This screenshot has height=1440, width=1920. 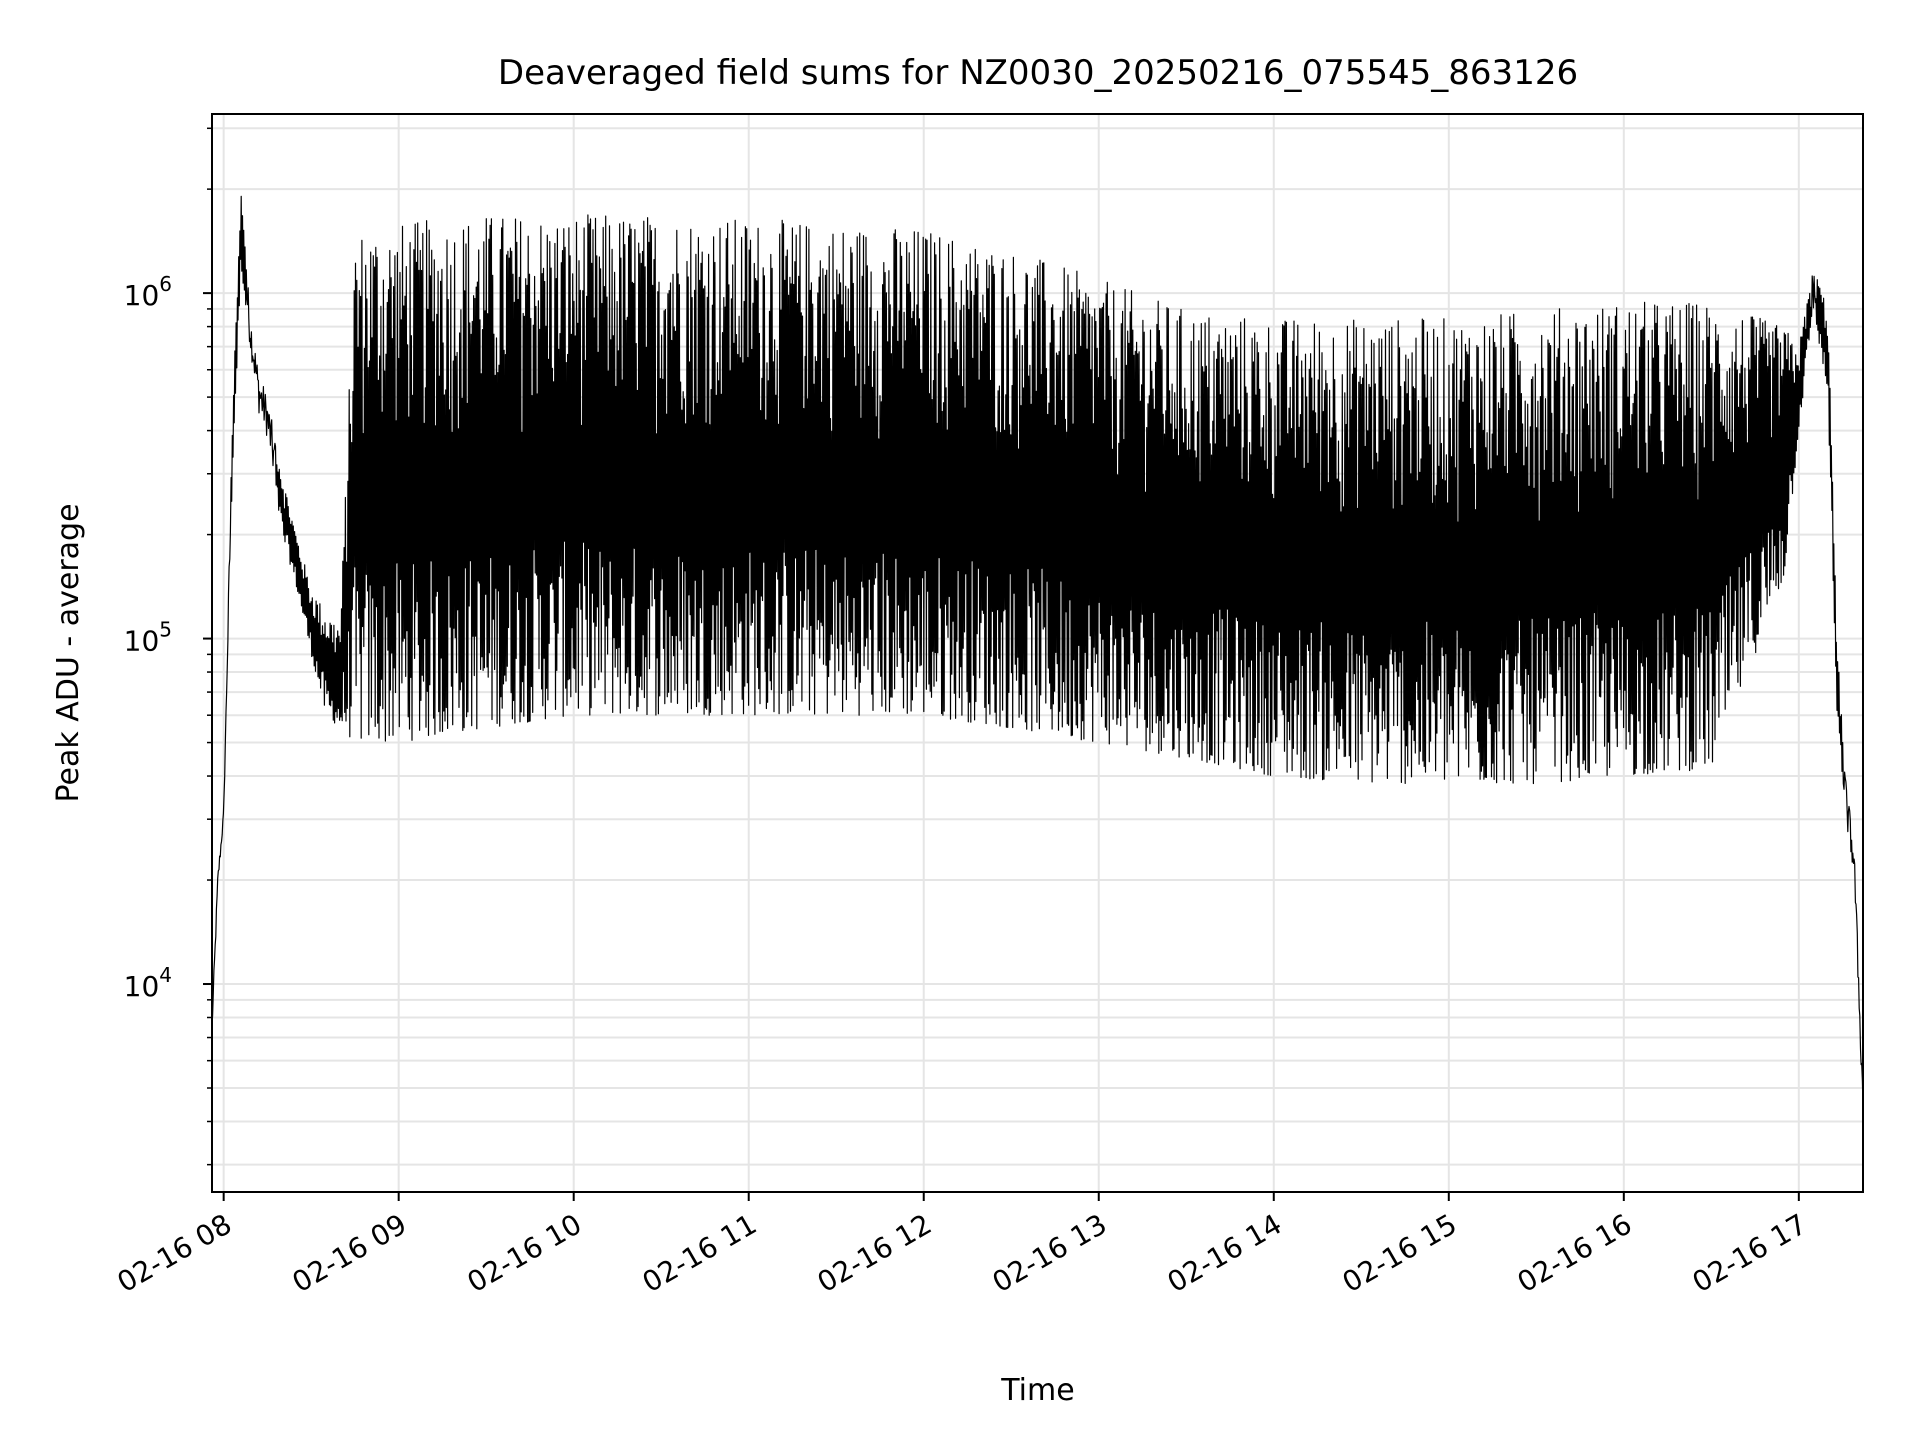 What do you see at coordinates (165, 284) in the screenshot?
I see `y-tick-exp: 6` at bounding box center [165, 284].